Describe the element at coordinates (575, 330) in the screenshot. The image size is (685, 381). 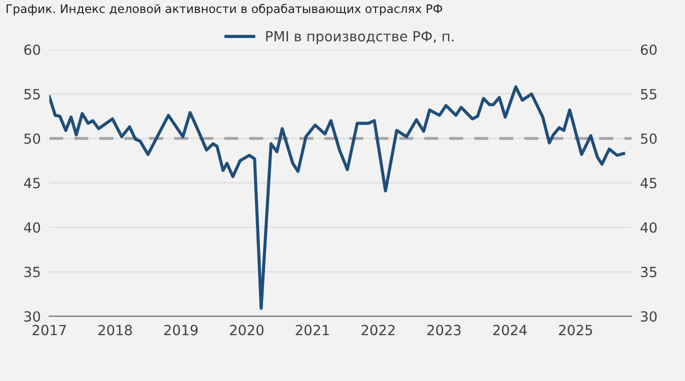
I see `x-tick-label: 2025` at that location.